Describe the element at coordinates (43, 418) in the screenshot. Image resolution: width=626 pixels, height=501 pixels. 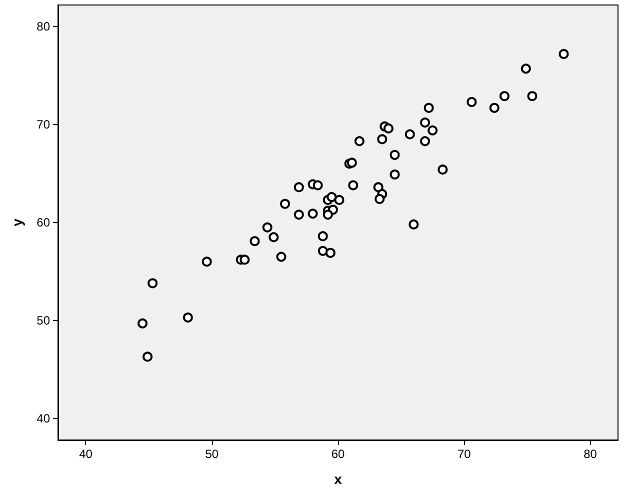
I see `y-tick-label: 40` at that location.